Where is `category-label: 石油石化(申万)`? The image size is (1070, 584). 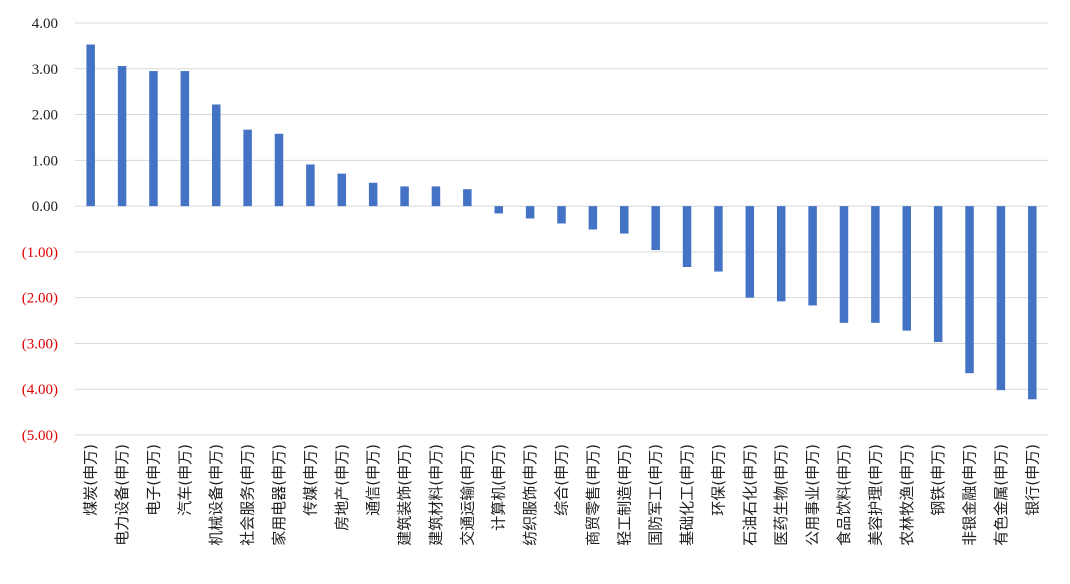 category-label: 石油石化(申万) is located at coordinates (750, 495).